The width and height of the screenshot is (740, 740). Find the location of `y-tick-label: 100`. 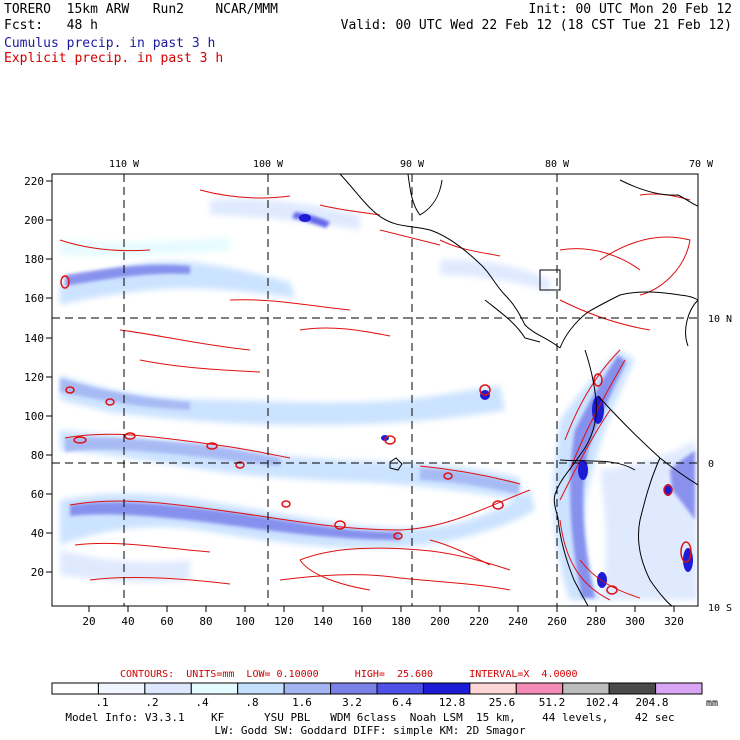

y-tick-label: 100 is located at coordinates (34, 416).